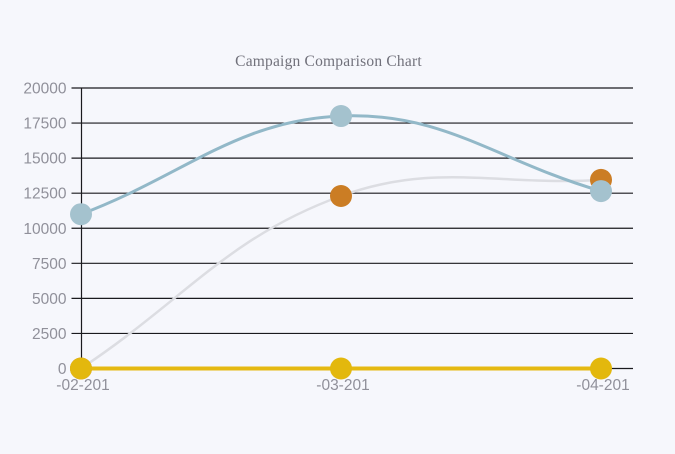 Image resolution: width=675 pixels, height=454 pixels. Describe the element at coordinates (49, 299) in the screenshot. I see `y-tick-label: 5000` at that location.